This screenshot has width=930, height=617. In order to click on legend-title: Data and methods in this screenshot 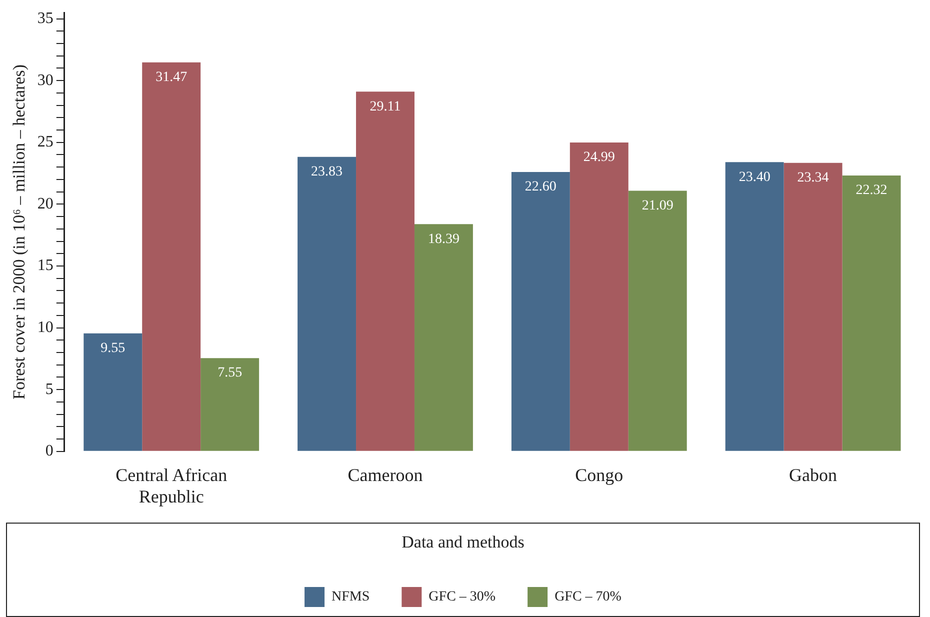, I will do `click(463, 542)`.